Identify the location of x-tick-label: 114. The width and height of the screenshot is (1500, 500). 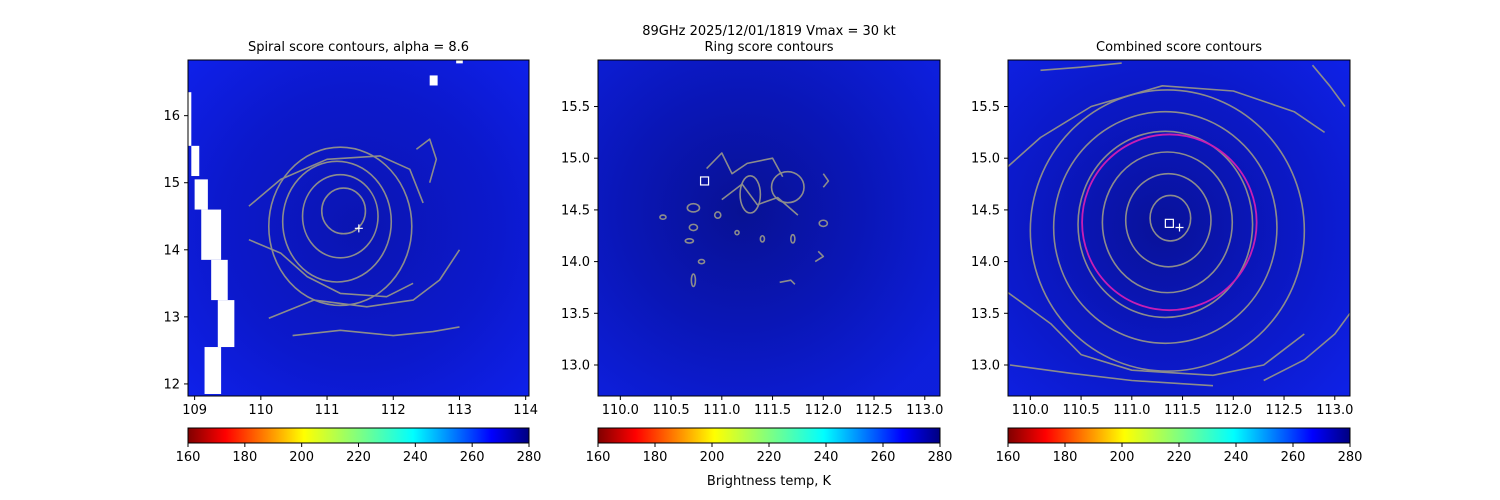
(525, 410).